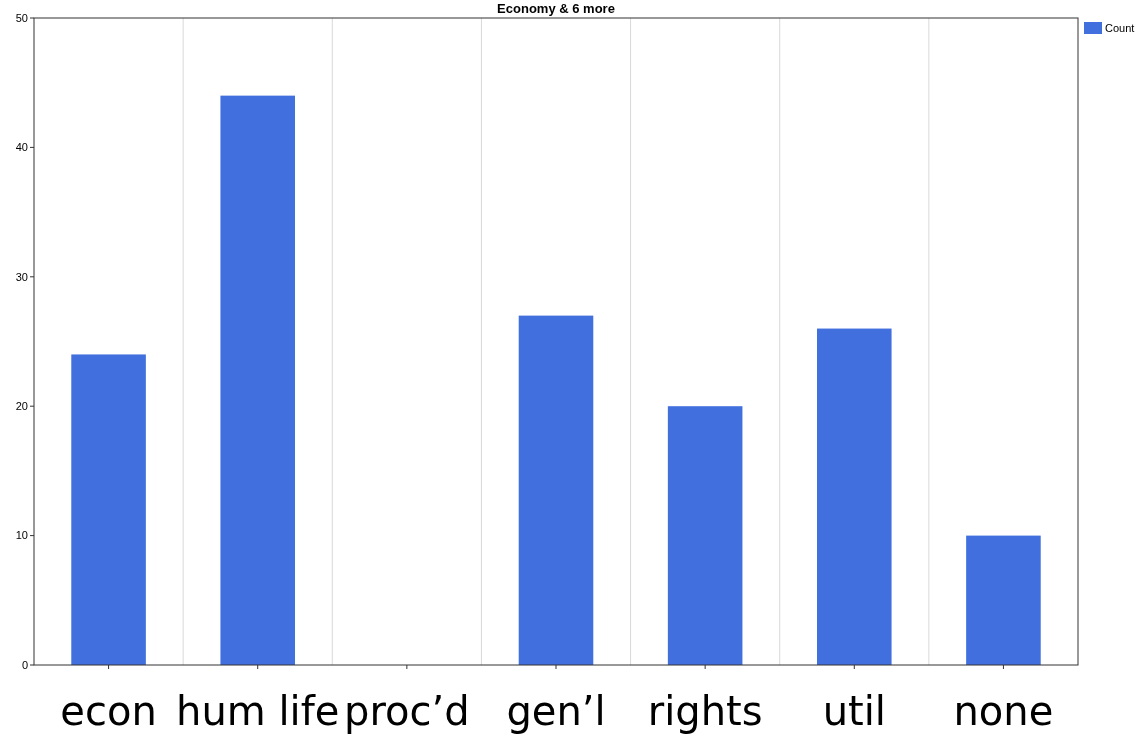 This screenshot has height=742, width=1140. Describe the element at coordinates (21, 17) in the screenshot. I see `y-tick-label: 50` at that location.